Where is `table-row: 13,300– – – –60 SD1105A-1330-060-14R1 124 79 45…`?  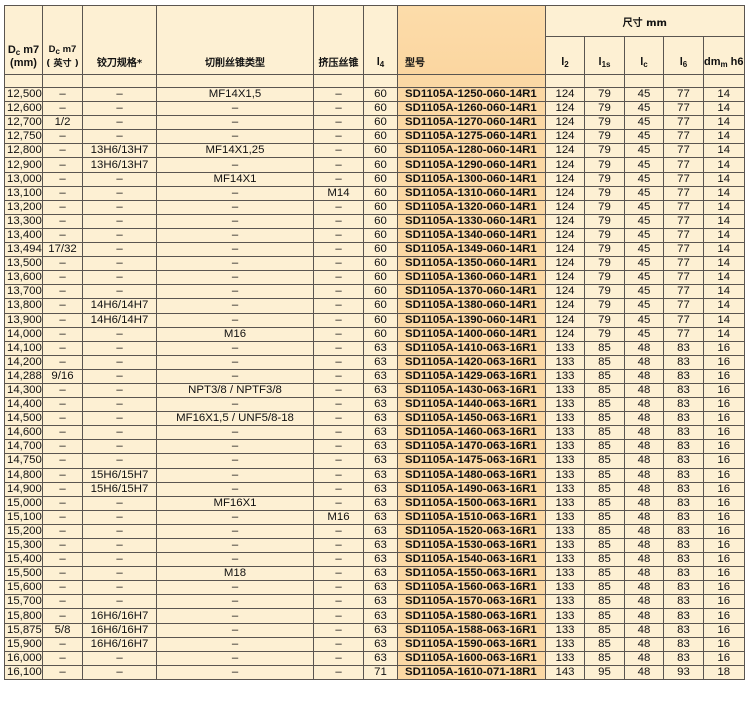
table-row: 13,300– – – –60 SD1105A-1330-060-14R1 124 79 45… is located at coordinates (374, 221).